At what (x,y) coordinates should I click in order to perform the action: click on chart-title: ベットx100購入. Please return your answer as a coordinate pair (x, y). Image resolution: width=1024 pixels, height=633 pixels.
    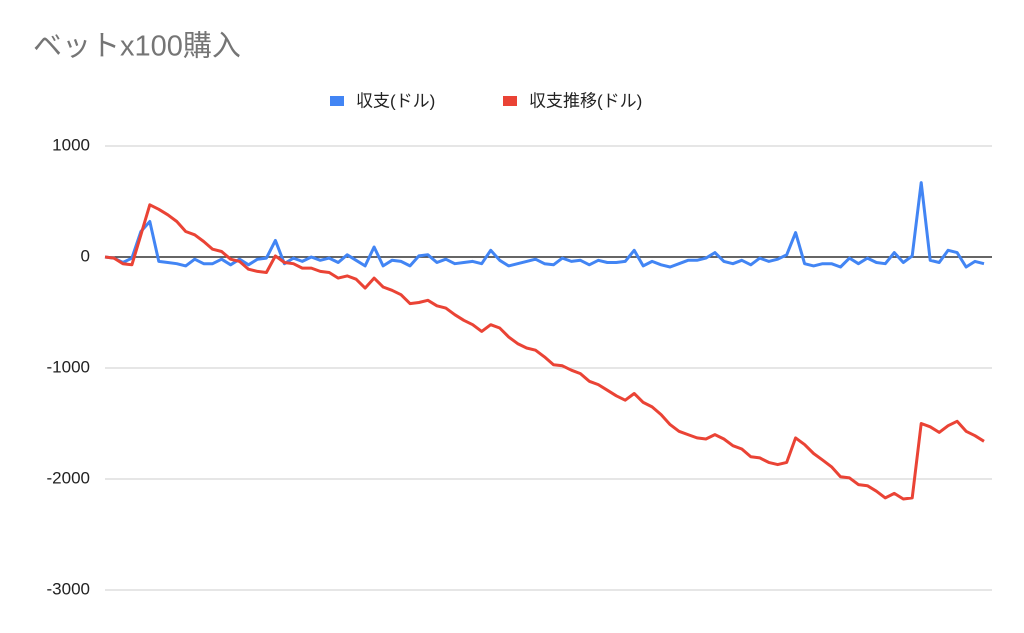
    Looking at the image, I should click on (137, 46).